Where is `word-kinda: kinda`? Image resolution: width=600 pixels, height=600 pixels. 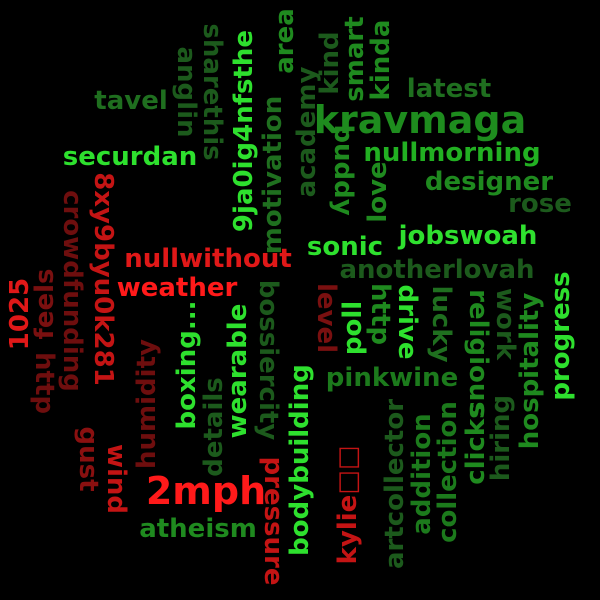
word-kinda: kinda is located at coordinates (381, 60).